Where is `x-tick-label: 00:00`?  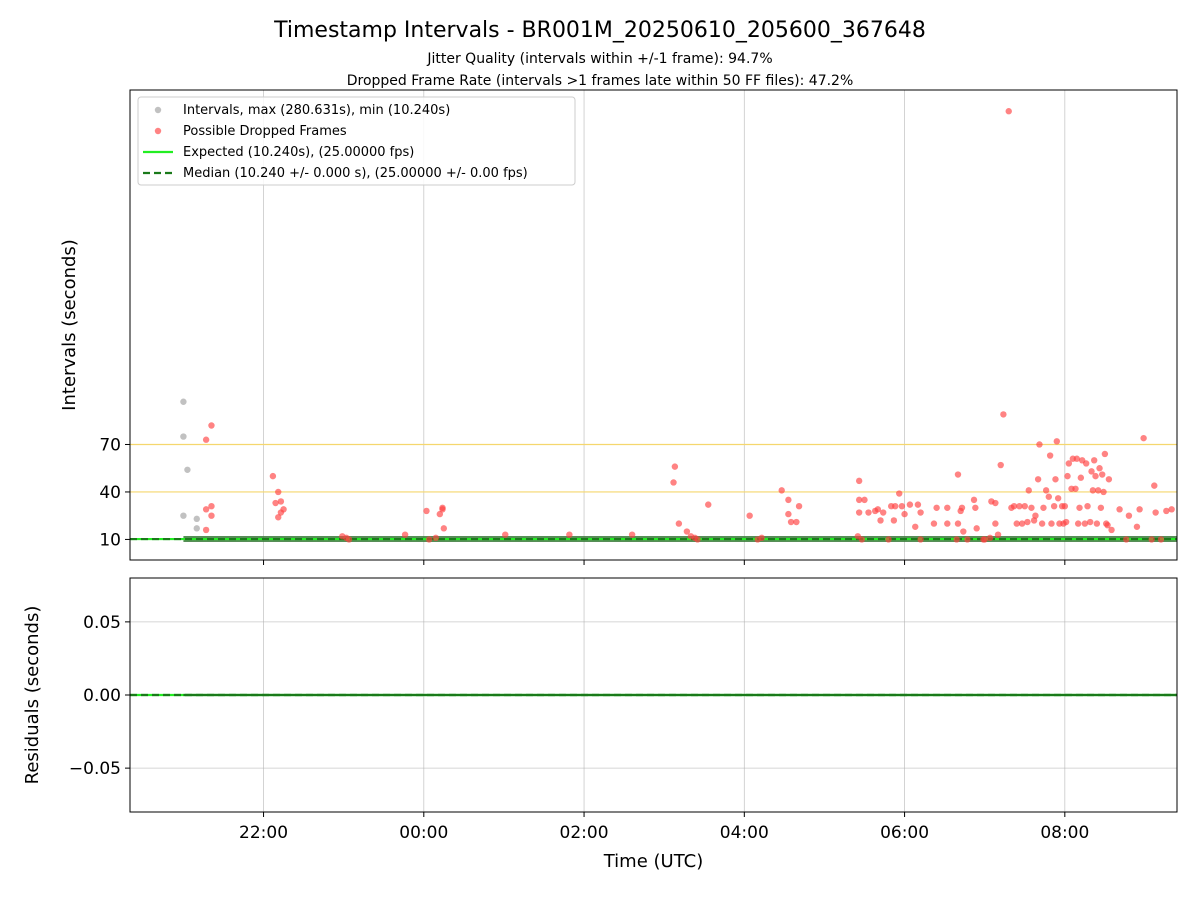 x-tick-label: 00:00 is located at coordinates (423, 833).